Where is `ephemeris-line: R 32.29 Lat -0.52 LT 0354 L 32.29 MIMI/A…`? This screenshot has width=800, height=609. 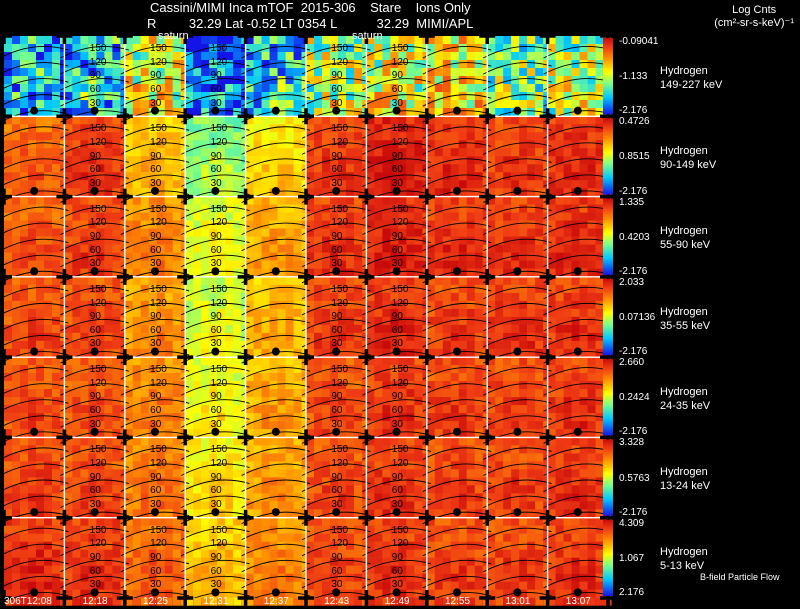
ephemeris-line: R 32.29 Lat -0.52 LT 0354 L 32.29 MIMI/A… is located at coordinates (310, 23).